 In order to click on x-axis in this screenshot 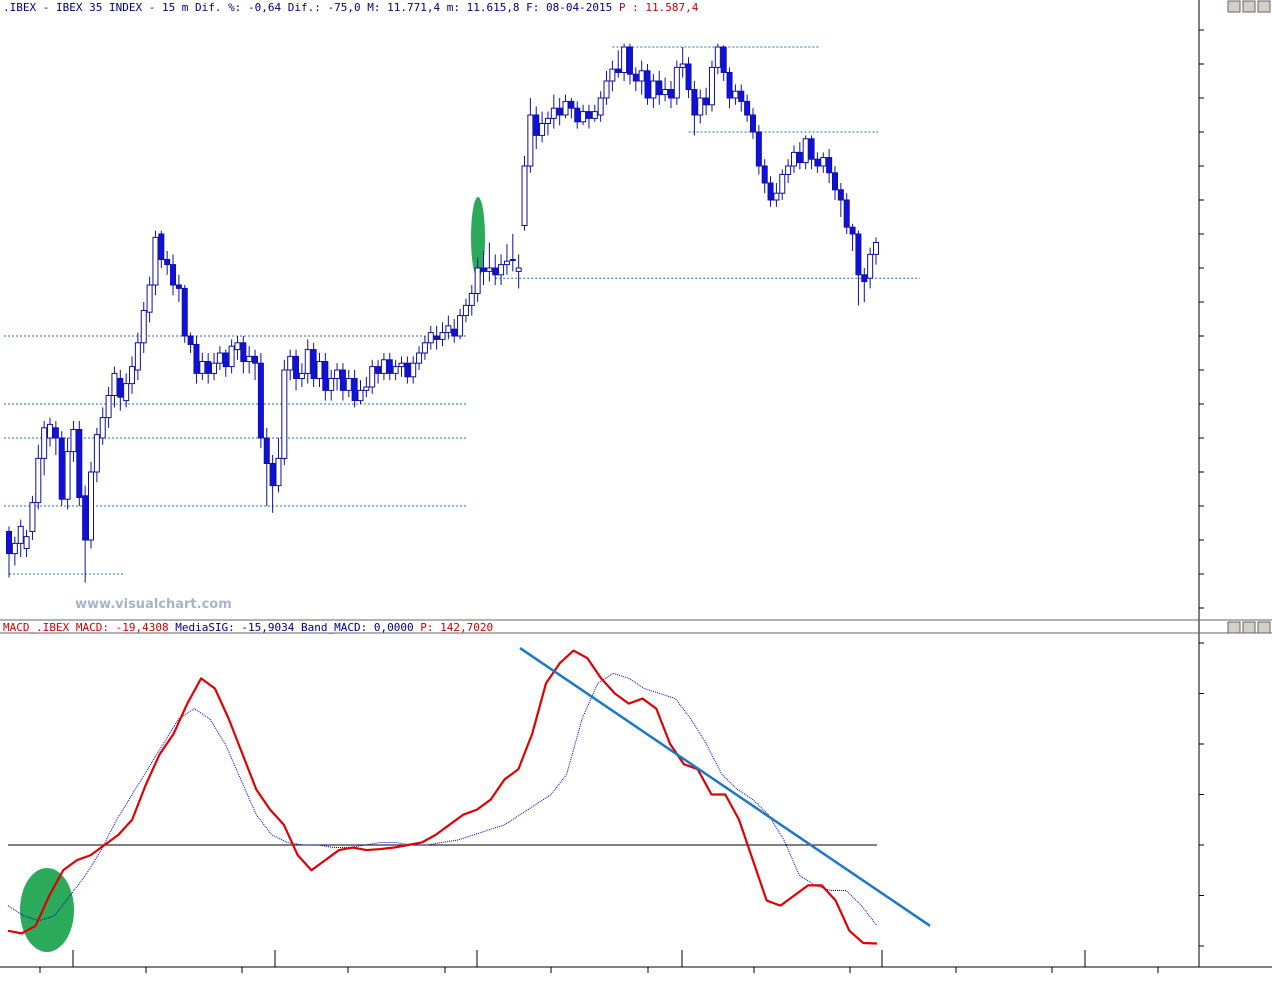, I will do `click(599, 961)`.